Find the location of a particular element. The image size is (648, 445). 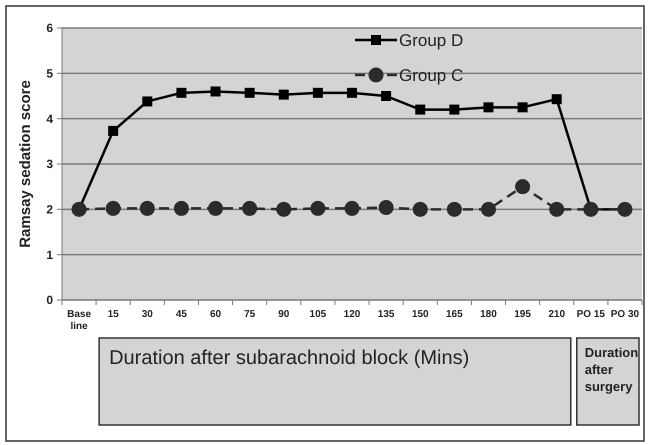

x-tick-label: 210 is located at coordinates (557, 314).